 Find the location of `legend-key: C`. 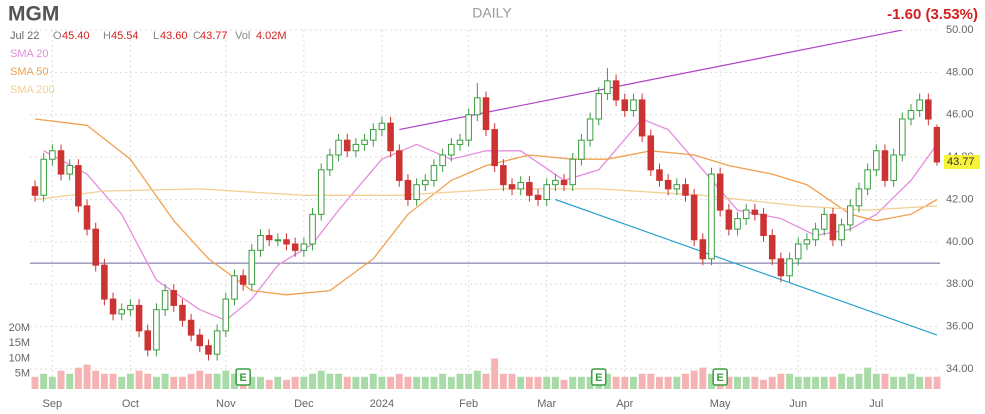

legend-key: C is located at coordinates (197, 36).